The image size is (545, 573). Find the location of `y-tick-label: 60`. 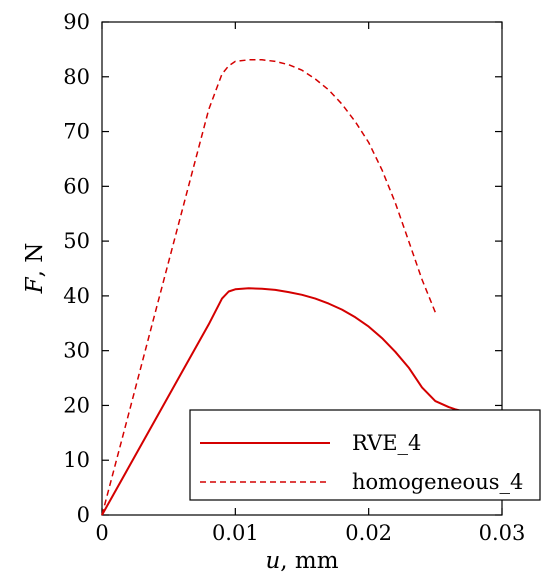

y-tick-label: 60 is located at coordinates (76, 186).